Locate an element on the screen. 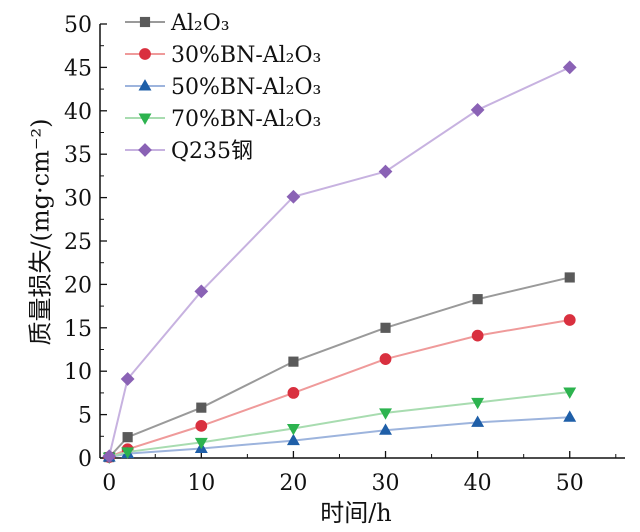 The height and width of the screenshot is (532, 640). x-tick-label: 10 is located at coordinates (201, 483).